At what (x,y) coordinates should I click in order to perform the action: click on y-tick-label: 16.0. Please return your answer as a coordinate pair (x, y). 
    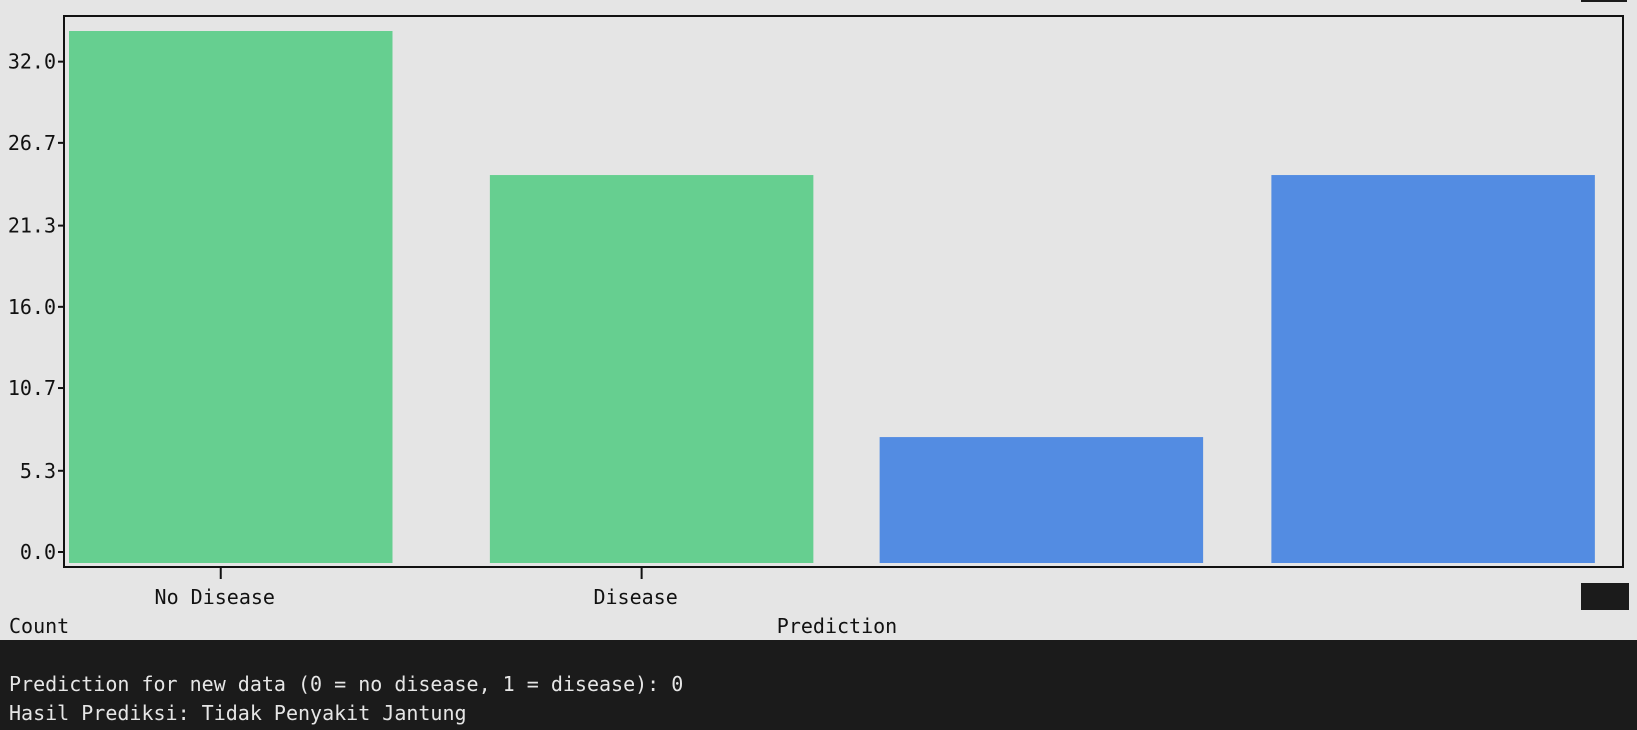
    Looking at the image, I should click on (32, 307).